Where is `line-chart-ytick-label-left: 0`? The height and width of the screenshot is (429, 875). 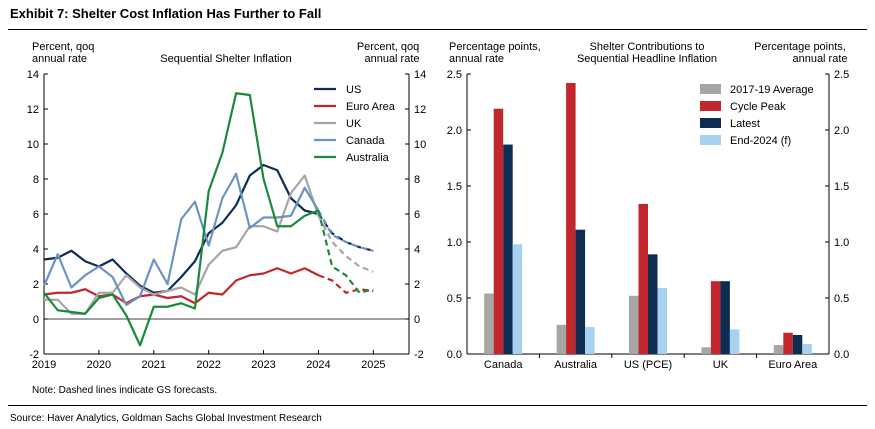
line-chart-ytick-label-left: 0 is located at coordinates (36, 320).